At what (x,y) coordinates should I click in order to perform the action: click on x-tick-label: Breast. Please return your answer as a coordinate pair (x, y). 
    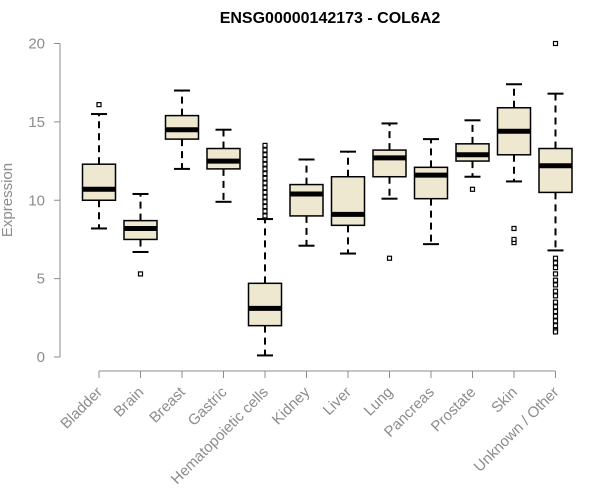
    Looking at the image, I should click on (167, 404).